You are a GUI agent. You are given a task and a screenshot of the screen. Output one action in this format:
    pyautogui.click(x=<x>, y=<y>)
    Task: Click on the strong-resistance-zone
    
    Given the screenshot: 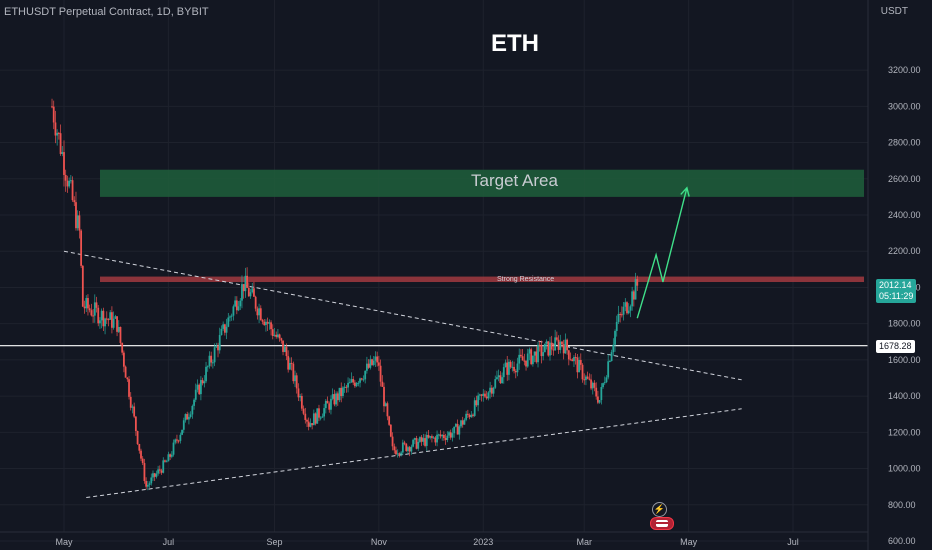 What is the action you would take?
    pyautogui.click(x=482, y=279)
    